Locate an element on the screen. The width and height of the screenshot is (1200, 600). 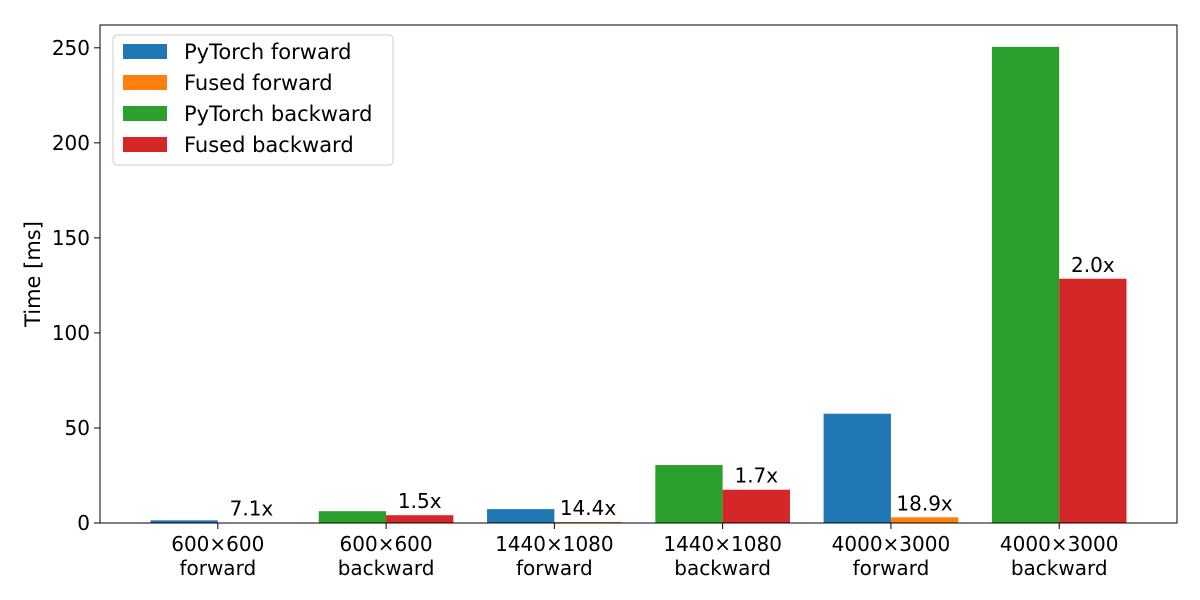
legend-entry: Fused forward is located at coordinates (258, 83).